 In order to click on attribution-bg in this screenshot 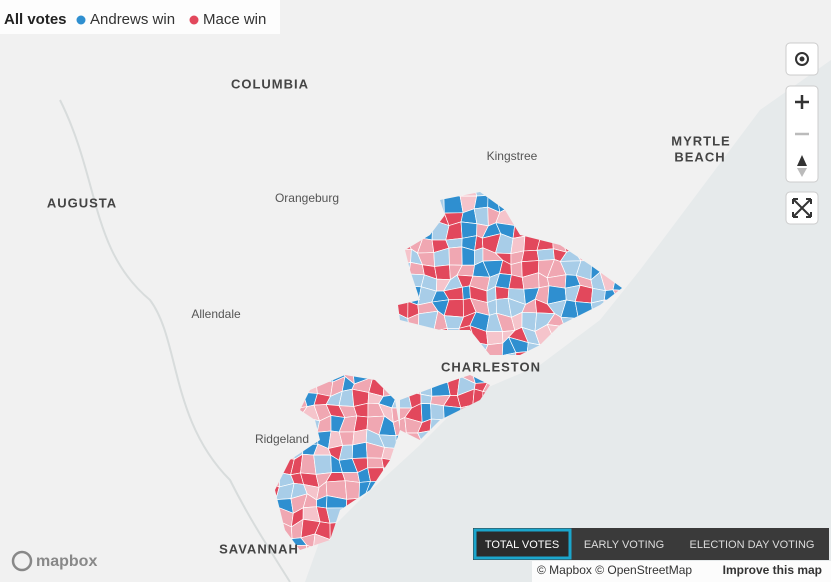, I will do `click(681, 571)`.